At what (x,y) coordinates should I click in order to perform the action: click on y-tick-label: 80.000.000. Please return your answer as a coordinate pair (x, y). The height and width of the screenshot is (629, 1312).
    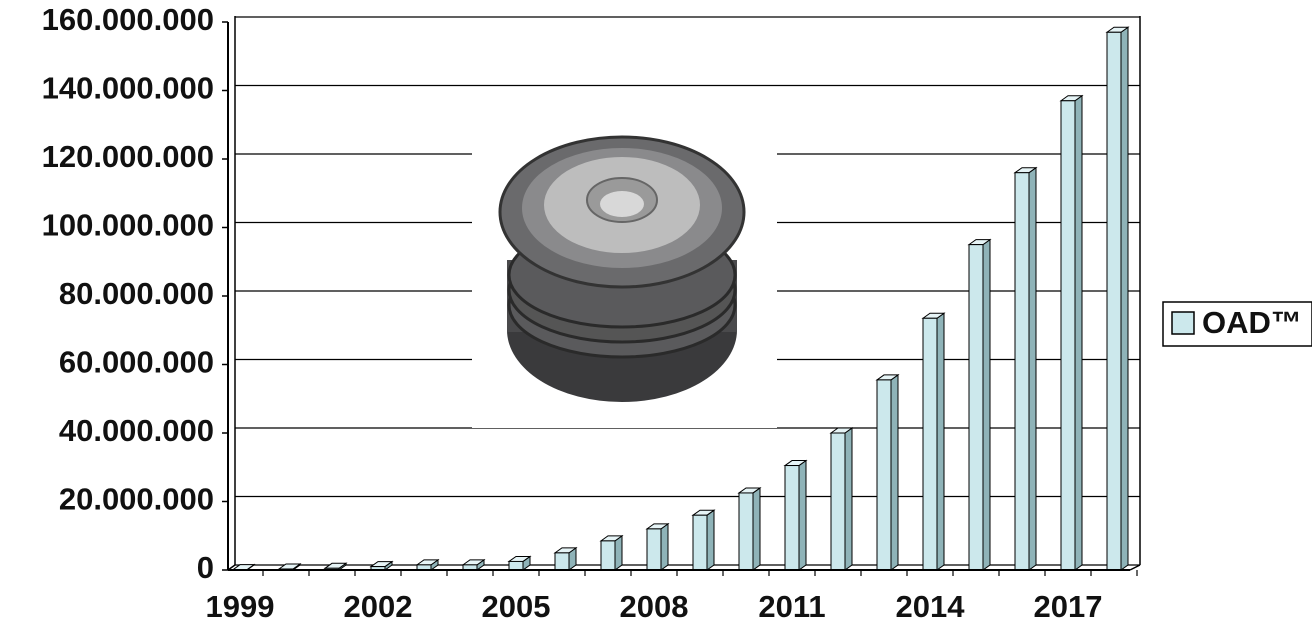
    Looking at the image, I should click on (136, 293).